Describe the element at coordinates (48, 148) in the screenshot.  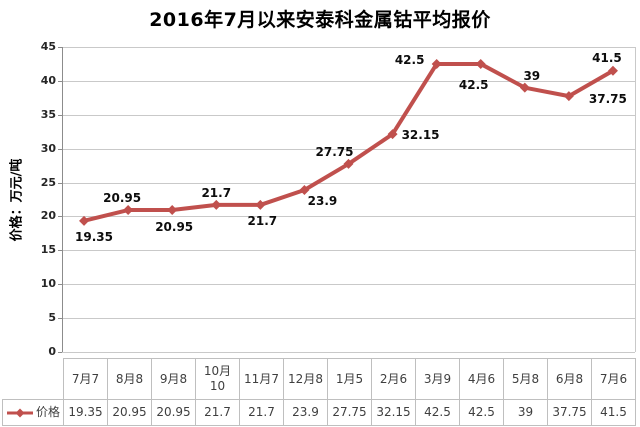
I see `y-tick-label: 30` at that location.